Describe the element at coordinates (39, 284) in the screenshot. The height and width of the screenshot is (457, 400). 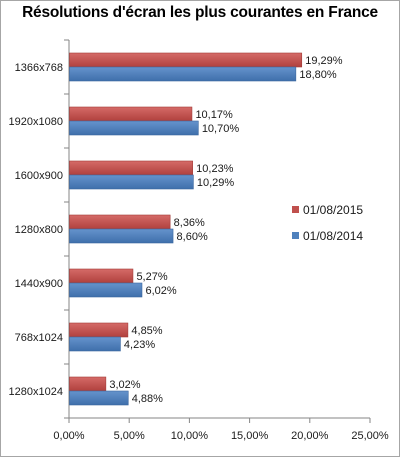
I see `y-tick-label: 1440x900` at that location.